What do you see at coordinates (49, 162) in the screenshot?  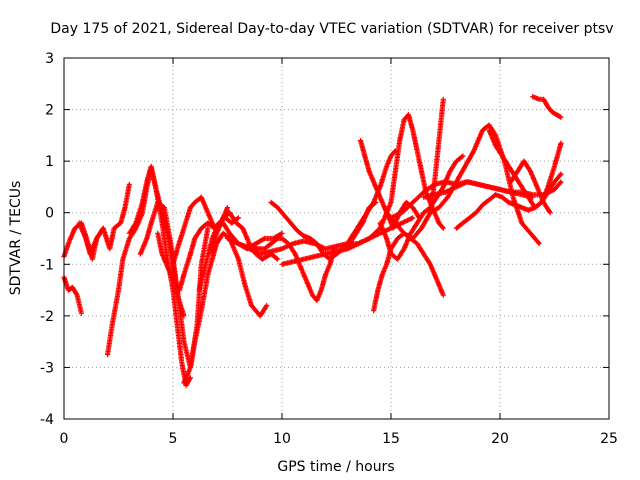 I see `y-tick-label: 1` at bounding box center [49, 162].